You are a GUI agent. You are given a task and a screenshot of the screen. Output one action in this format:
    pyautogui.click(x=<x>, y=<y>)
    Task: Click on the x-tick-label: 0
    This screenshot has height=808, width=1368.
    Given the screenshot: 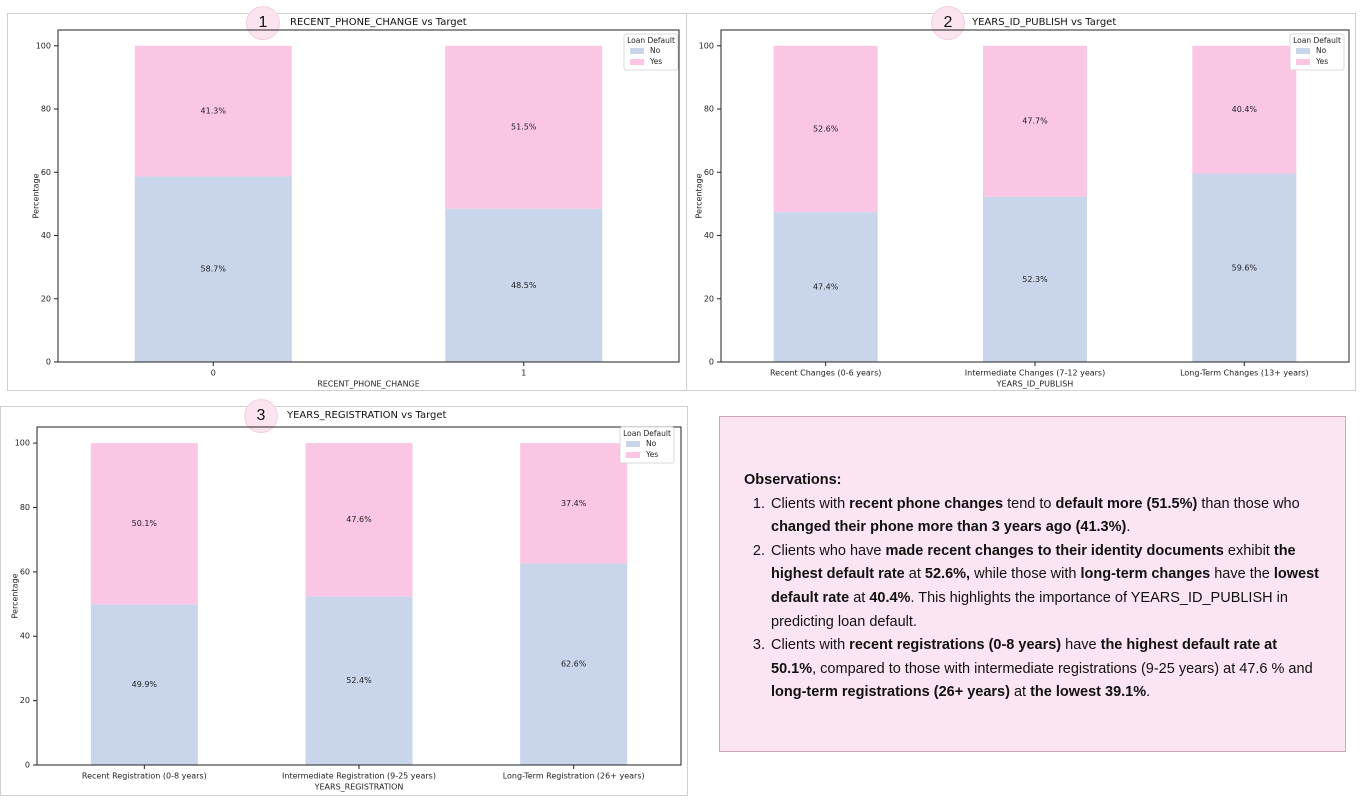 What is the action you would take?
    pyautogui.click(x=213, y=373)
    